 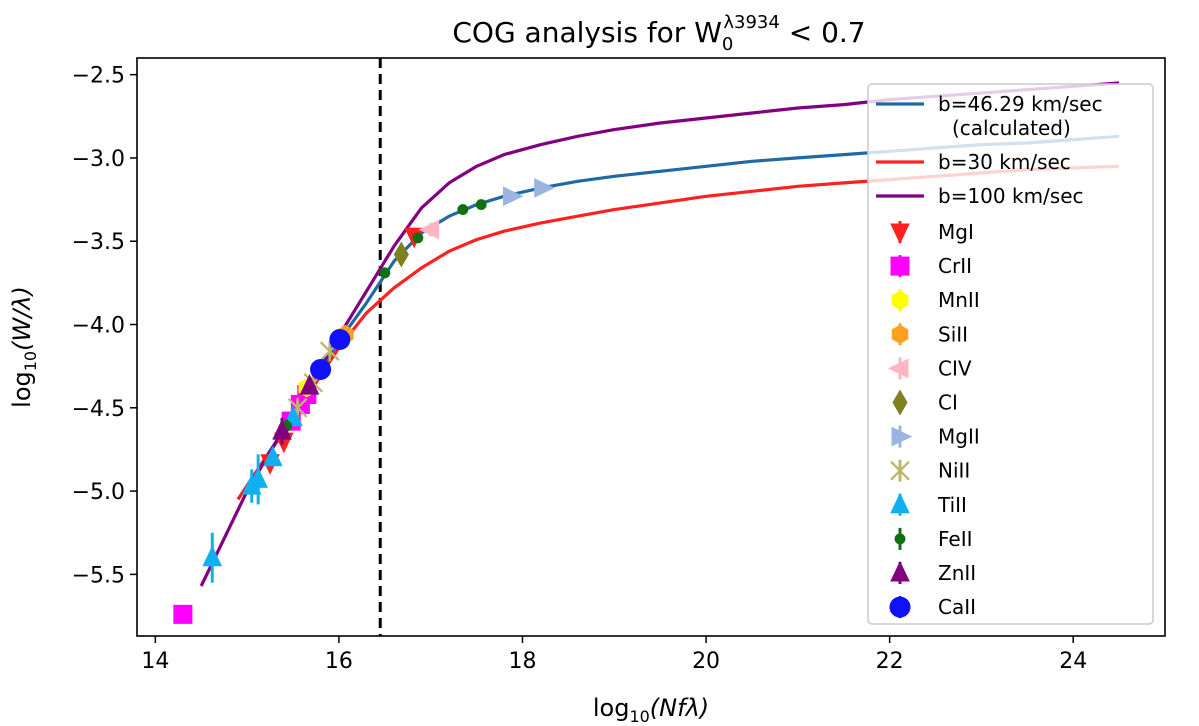 I want to click on x-axis-label-prefix: log, so click(x=611, y=708).